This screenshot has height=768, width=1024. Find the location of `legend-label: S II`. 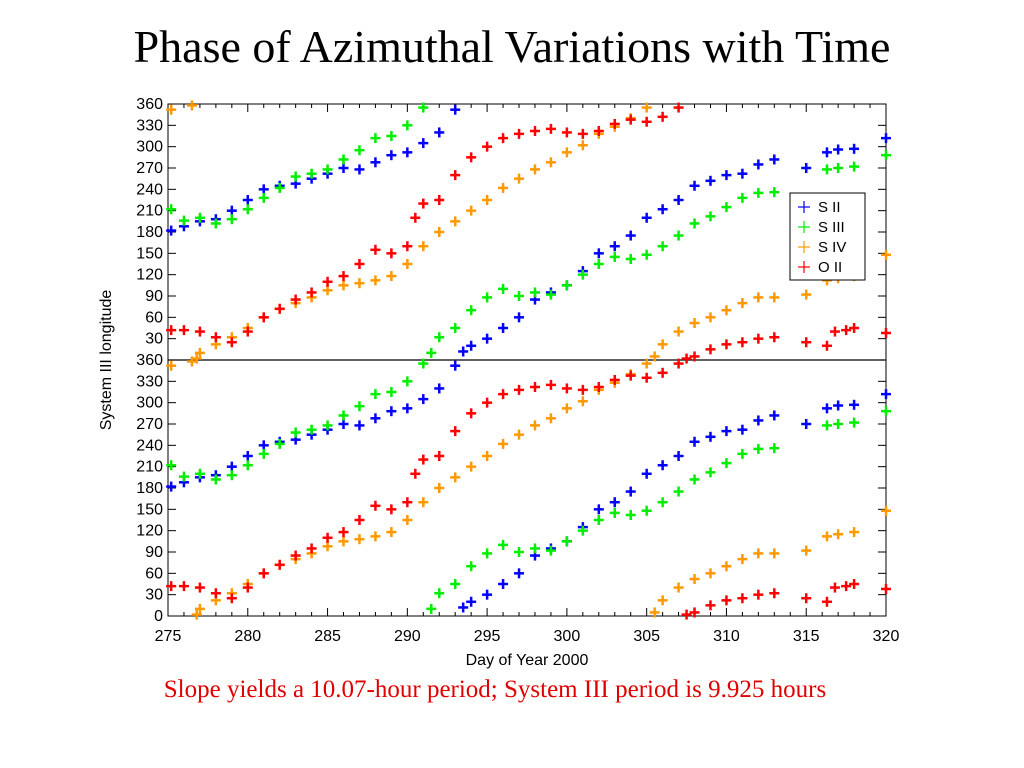

legend-label: S II is located at coordinates (829, 207).